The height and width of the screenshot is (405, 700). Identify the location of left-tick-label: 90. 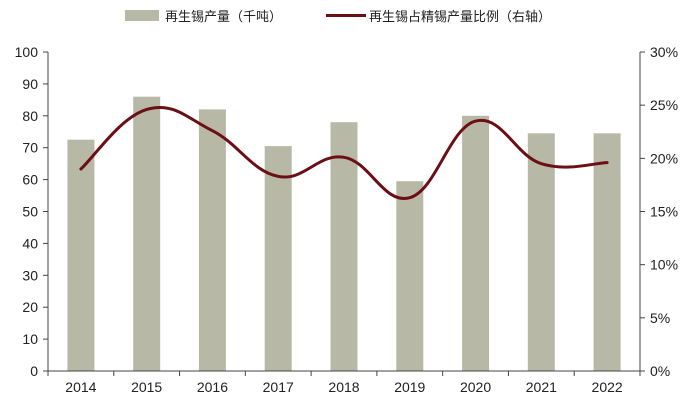
(30, 84).